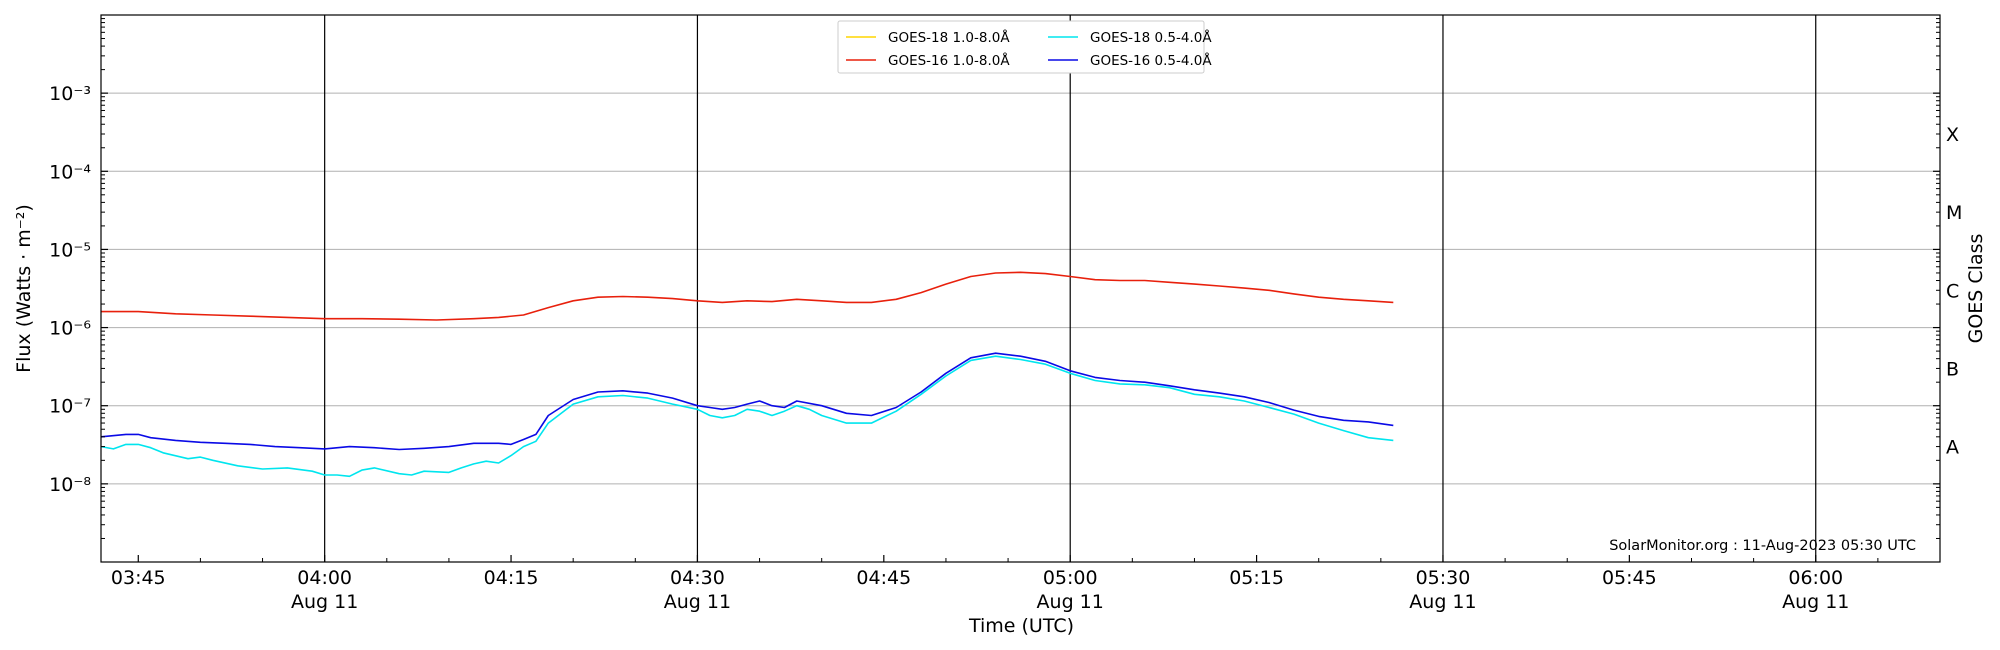 Image resolution: width=2000 pixels, height=650 pixels. Describe the element at coordinates (883, 578) in the screenshot. I see `x-tick-label: 04:45` at that location.